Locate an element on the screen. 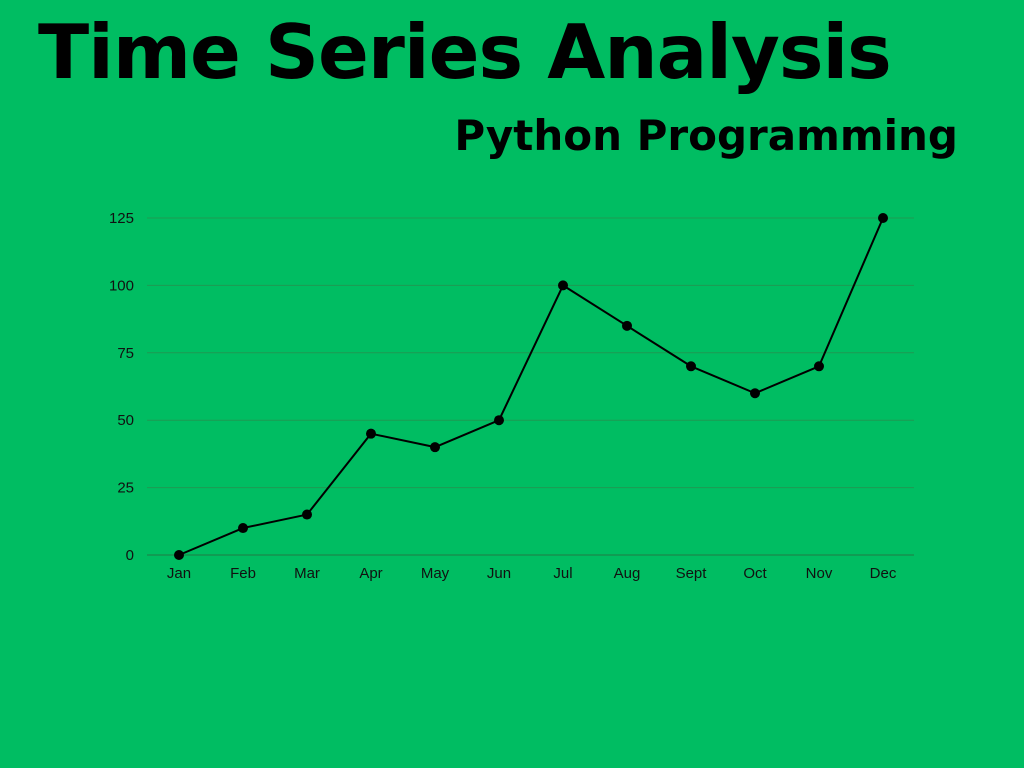 The height and width of the screenshot is (768, 1024). x-tick-label: Dec is located at coordinates (883, 573).